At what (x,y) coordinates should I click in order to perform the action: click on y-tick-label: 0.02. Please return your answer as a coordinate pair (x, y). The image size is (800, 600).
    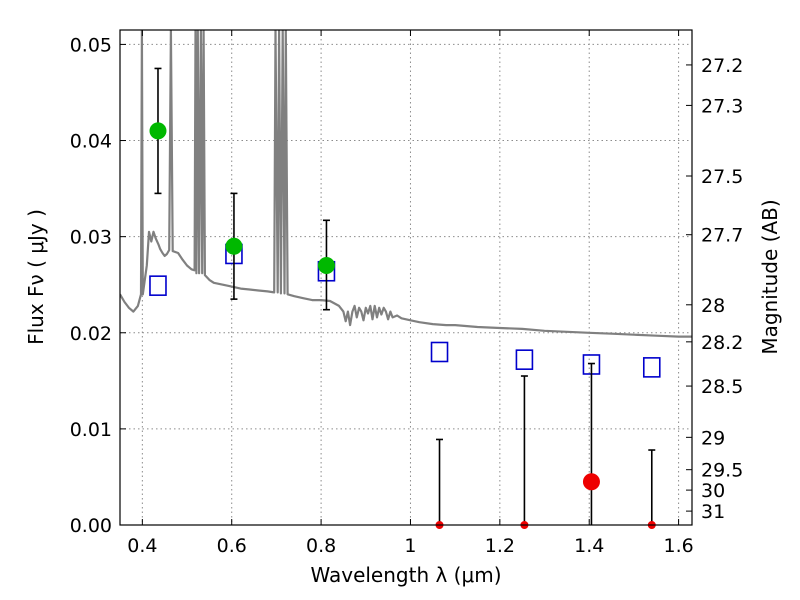
    Looking at the image, I should click on (91, 334).